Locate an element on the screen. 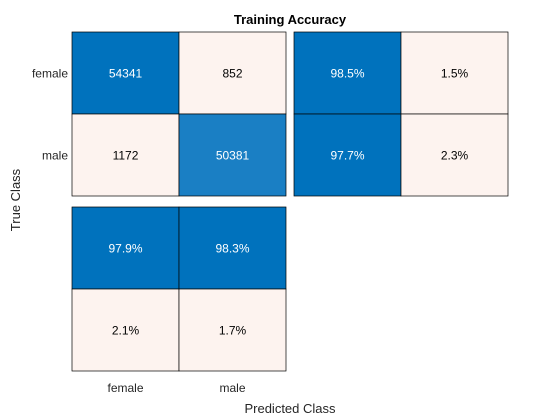 The height and width of the screenshot is (420, 560). row-summary-0-1-cell is located at coordinates (454, 73).